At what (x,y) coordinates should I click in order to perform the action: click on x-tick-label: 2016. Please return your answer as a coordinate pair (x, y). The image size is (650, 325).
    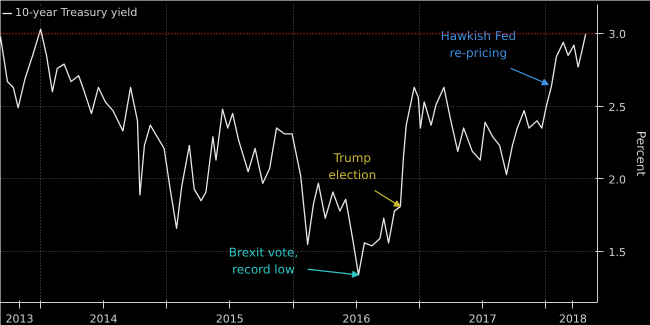
    Looking at the image, I should click on (356, 318).